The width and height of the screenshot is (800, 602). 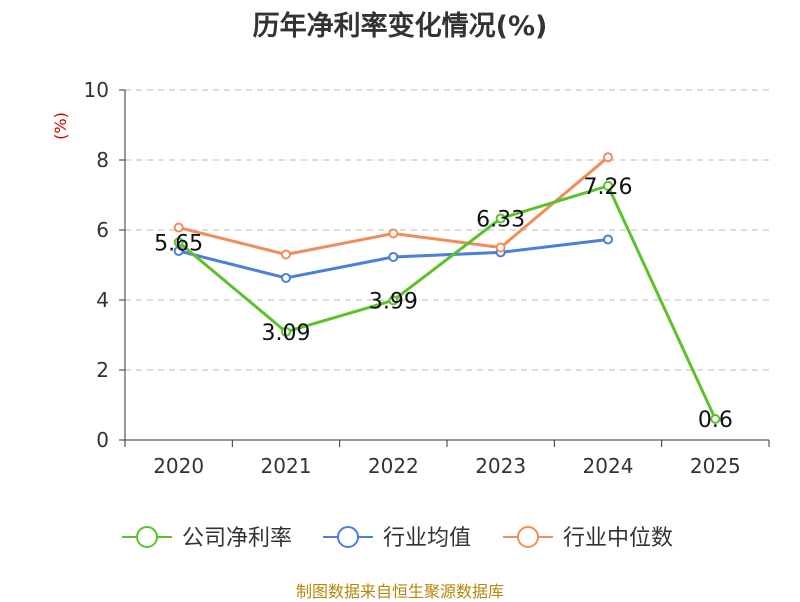 What do you see at coordinates (96, 90) in the screenshot?
I see `y-tick-label: 10` at bounding box center [96, 90].